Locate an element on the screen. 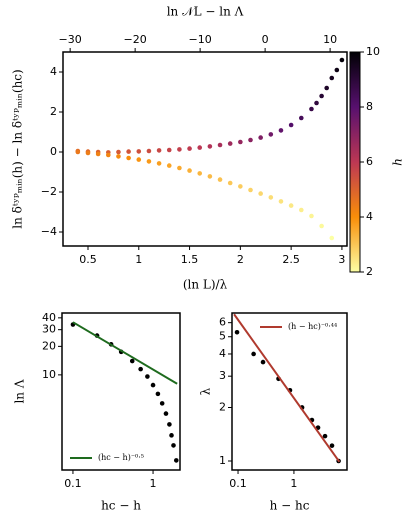 Image resolution: width=415 pixels, height=527 pixels. y-axis-label: ln δᵗʸᵖₘᵢₙ(h) − ln δᵗʸᵖₘᵢₙ(hc) is located at coordinates (18, 148).